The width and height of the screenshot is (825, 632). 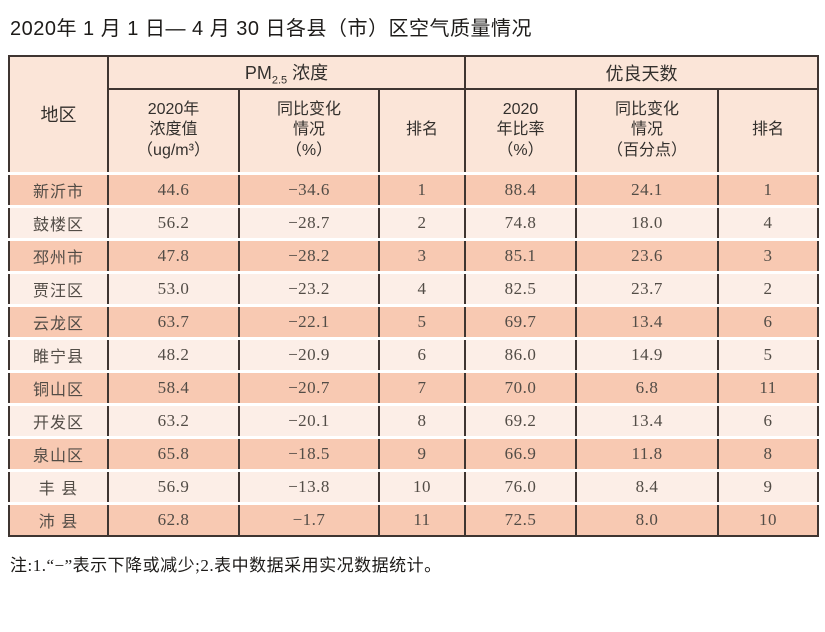 What do you see at coordinates (521, 131) in the screenshot?
I see `column-header-good-ratio: 2020 年比率 （%）` at bounding box center [521, 131].